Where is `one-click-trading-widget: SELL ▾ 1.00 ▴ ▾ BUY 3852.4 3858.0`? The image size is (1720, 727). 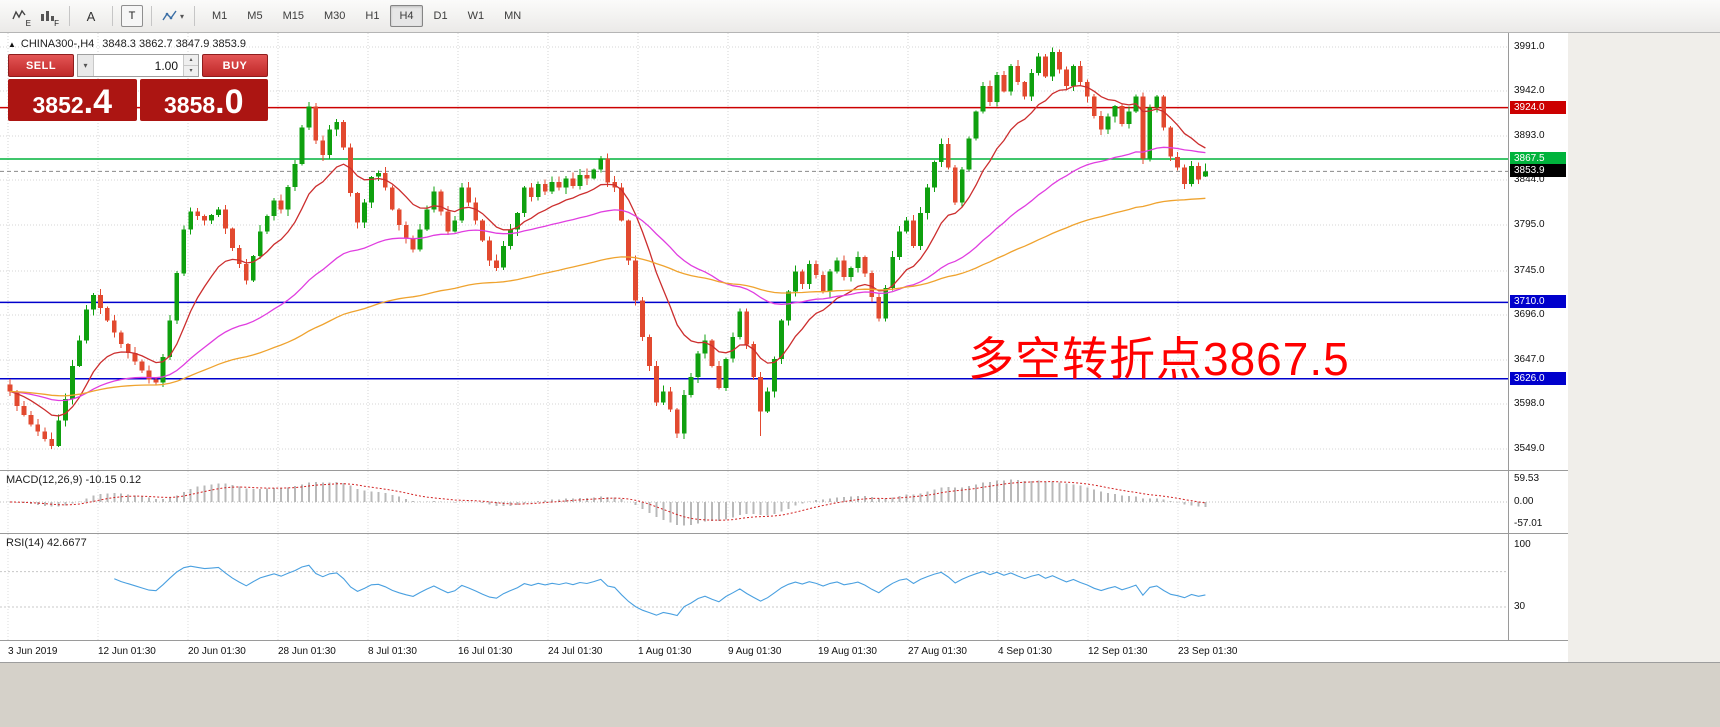
one-click-trading-widget: SELL ▾ 1.00 ▴ ▾ BUY 3852.4 3858.0 is located at coordinates (138, 87).